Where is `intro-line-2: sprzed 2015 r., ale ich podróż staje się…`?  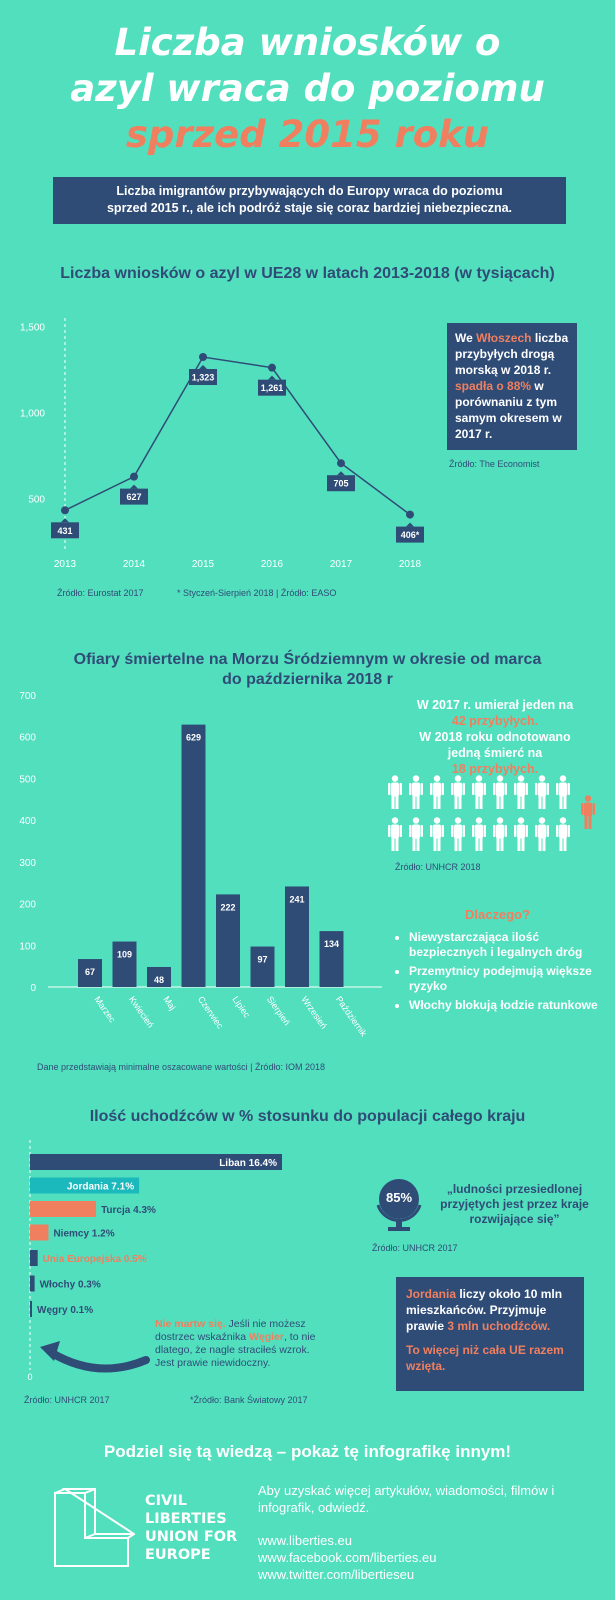
intro-line-2: sprzed 2015 r., ale ich podróż staje się… is located at coordinates (309, 208).